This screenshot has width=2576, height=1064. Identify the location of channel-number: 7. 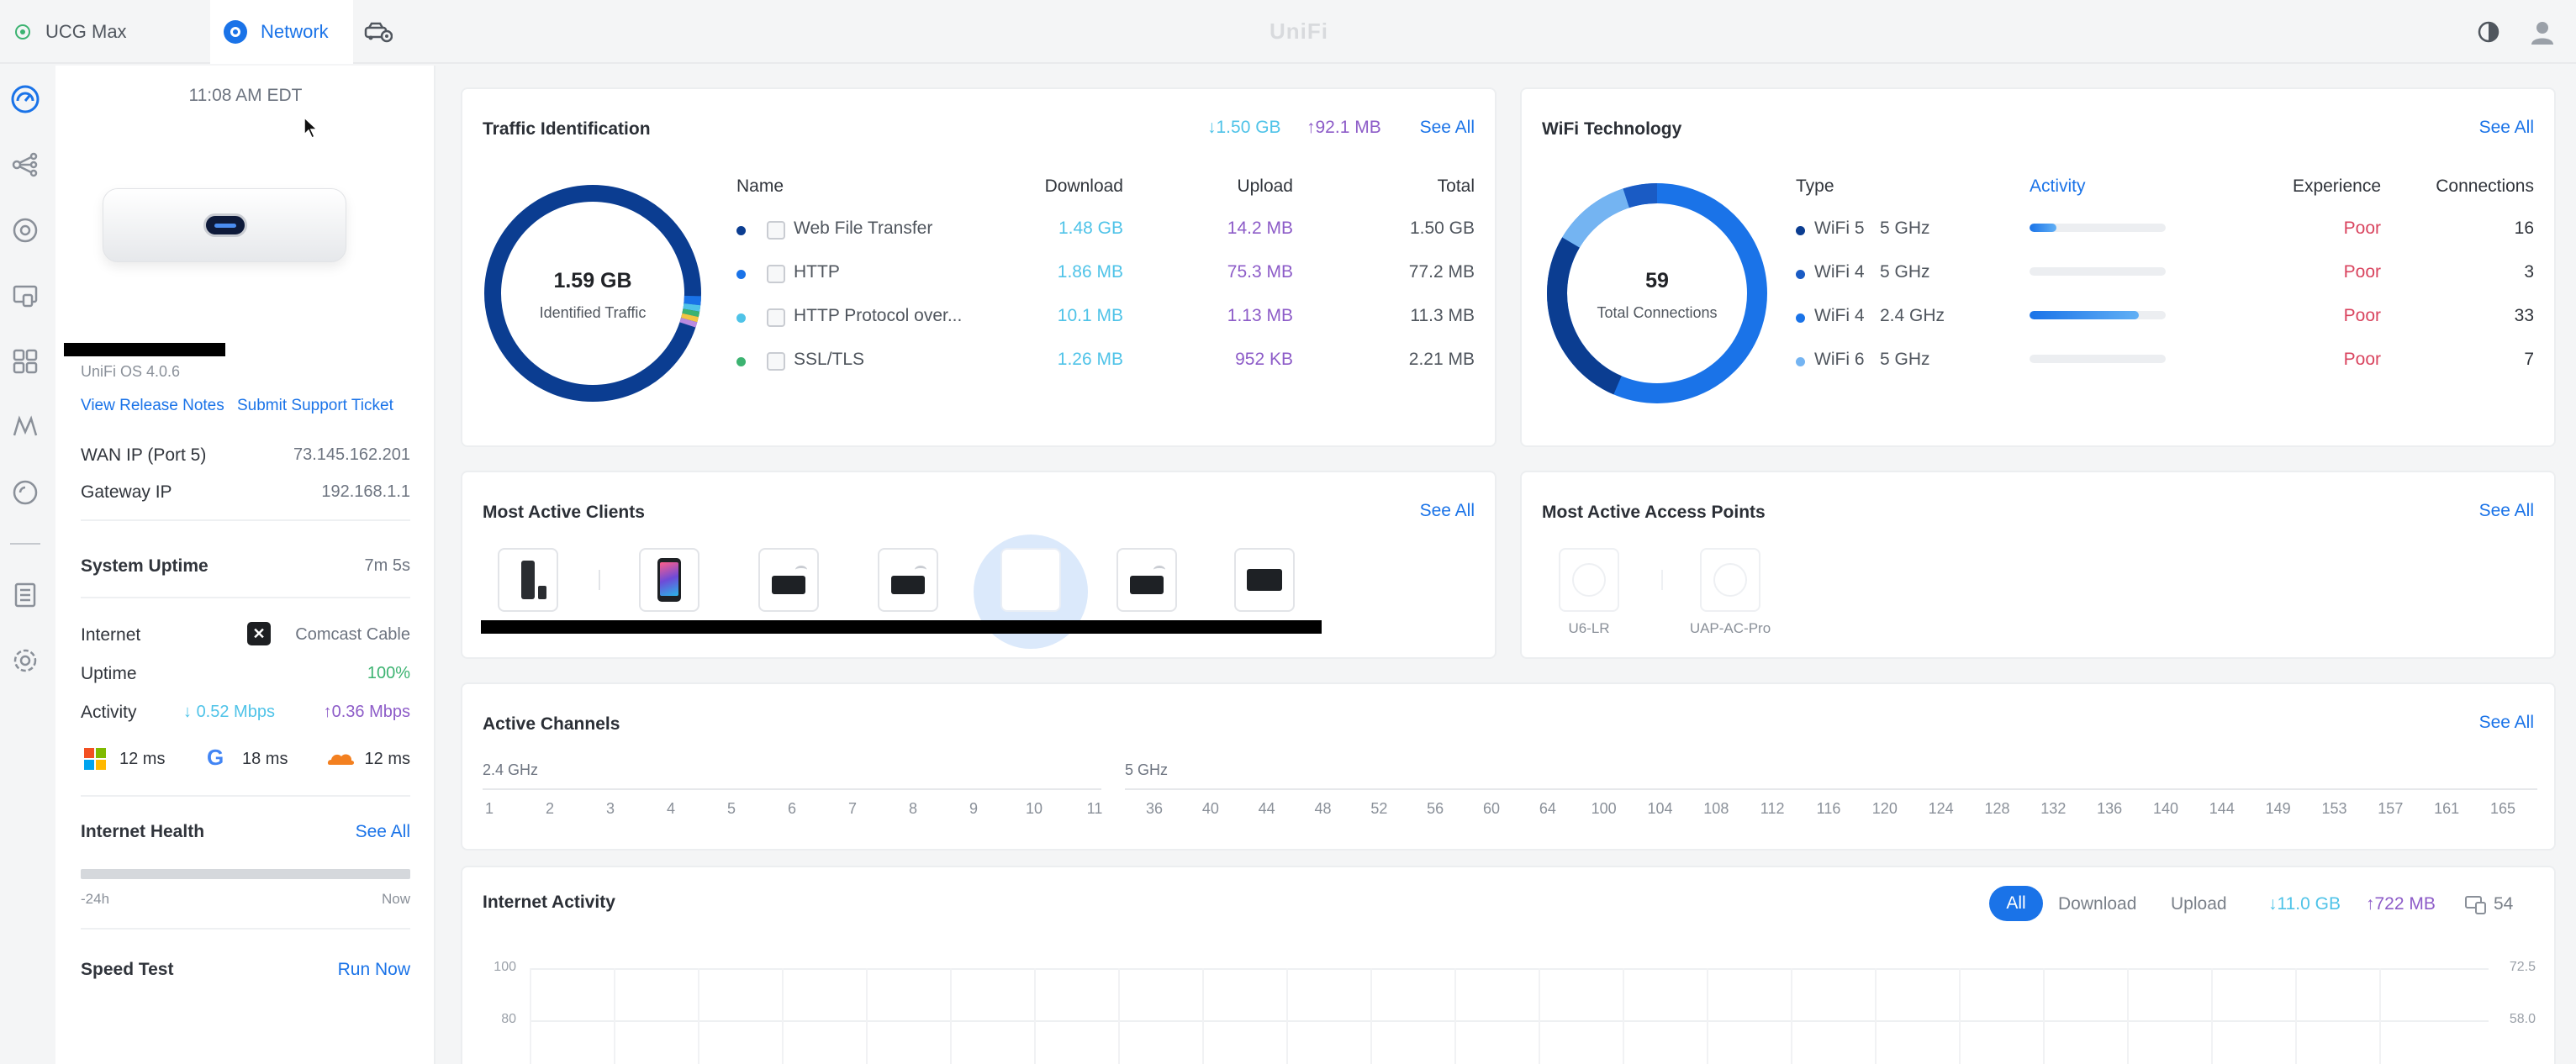
(852, 808).